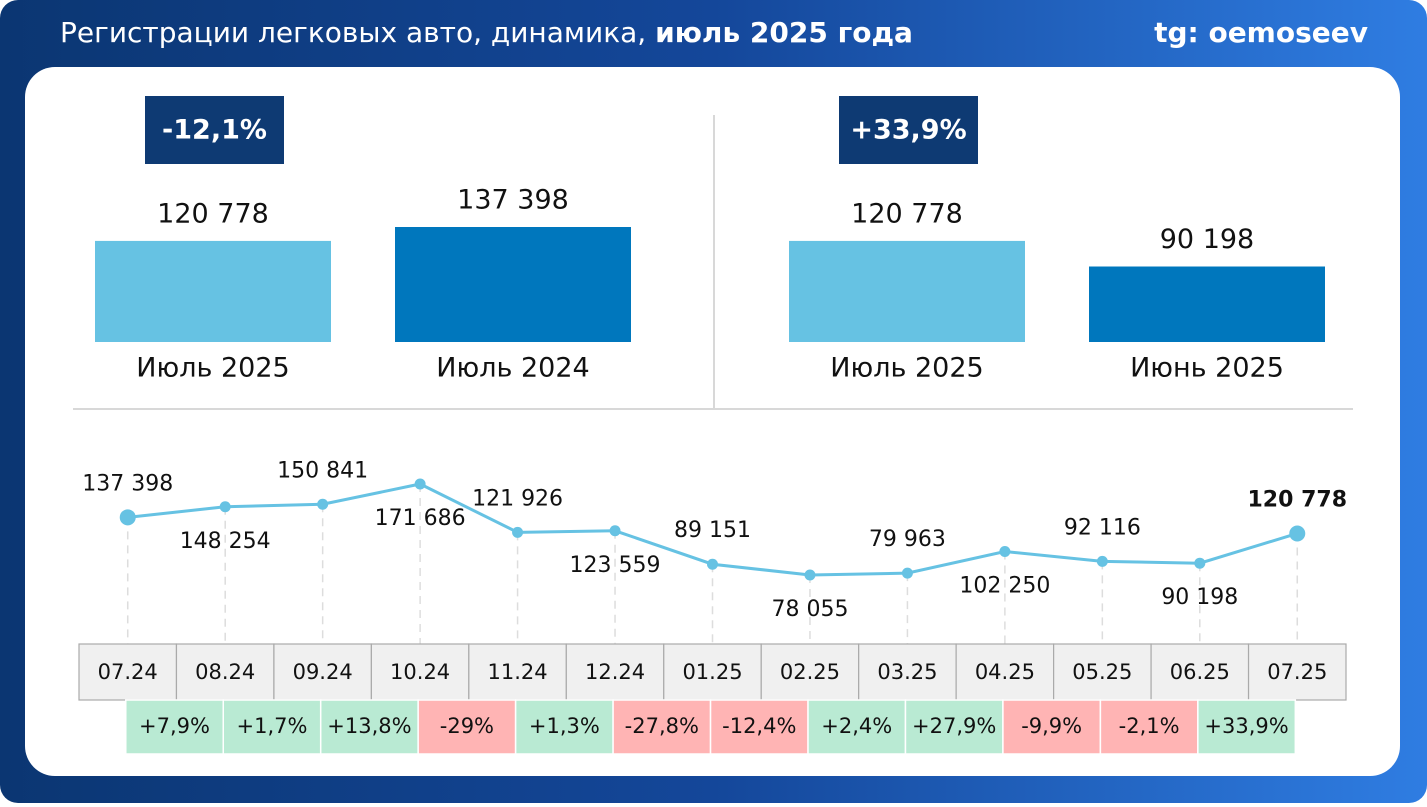 The width and height of the screenshot is (1427, 807). I want to click on date-label: 11.24, so click(518, 672).